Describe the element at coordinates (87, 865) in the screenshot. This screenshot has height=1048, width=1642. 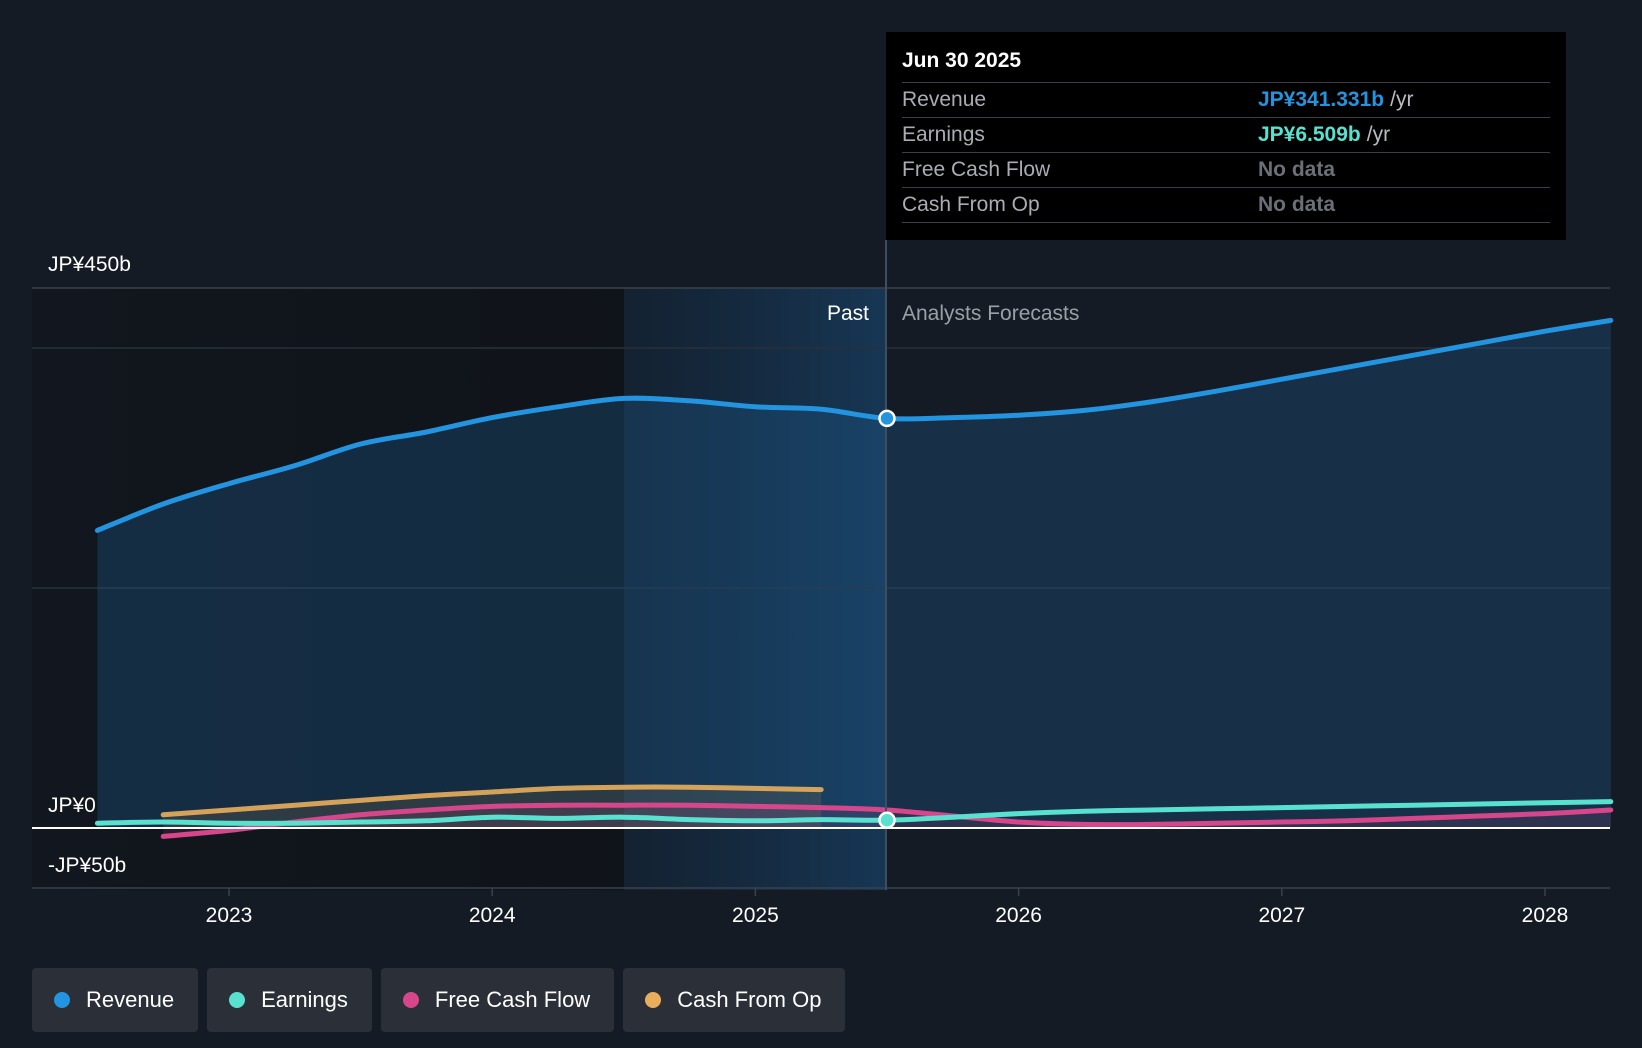
I see `y-tick-label-bottom: -JP¥50b` at that location.